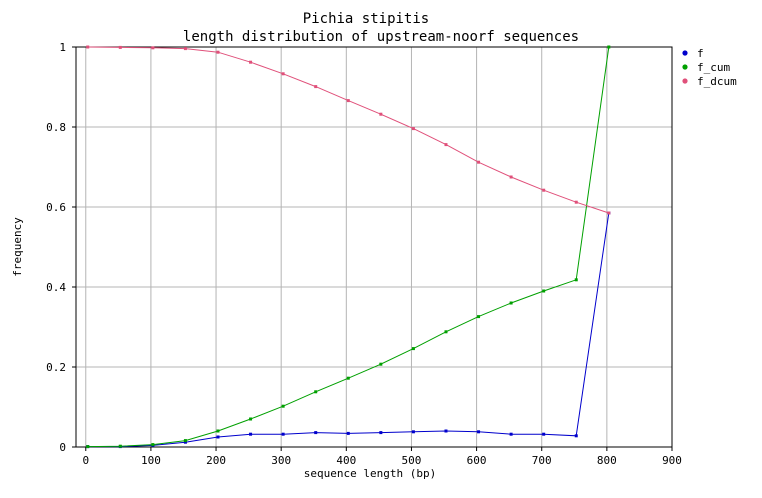  I want to click on x-tick-label: 700, so click(542, 460).